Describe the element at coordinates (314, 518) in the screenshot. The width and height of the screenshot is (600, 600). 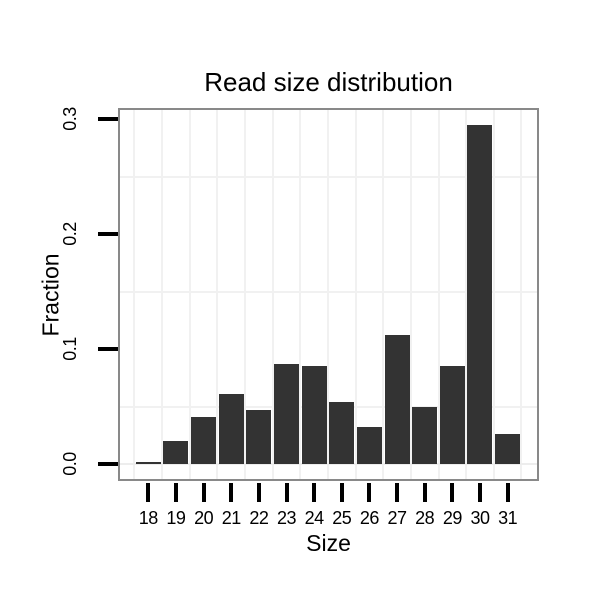
I see `x-tick-label: 24` at that location.